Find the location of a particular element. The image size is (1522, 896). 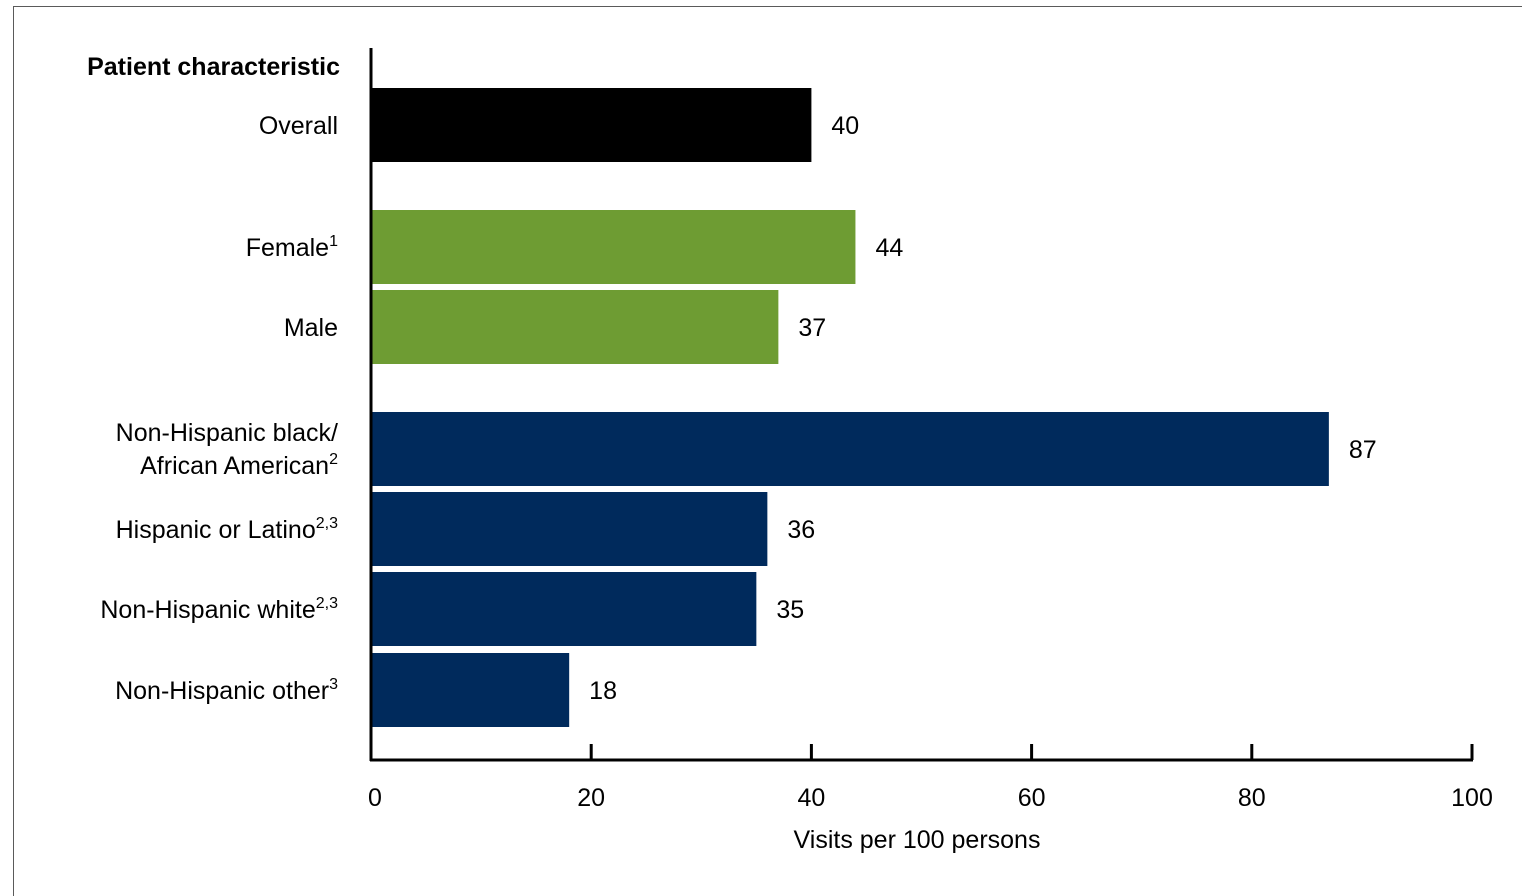

category-label-6: Non-Hispanic other3 is located at coordinates (226, 690).